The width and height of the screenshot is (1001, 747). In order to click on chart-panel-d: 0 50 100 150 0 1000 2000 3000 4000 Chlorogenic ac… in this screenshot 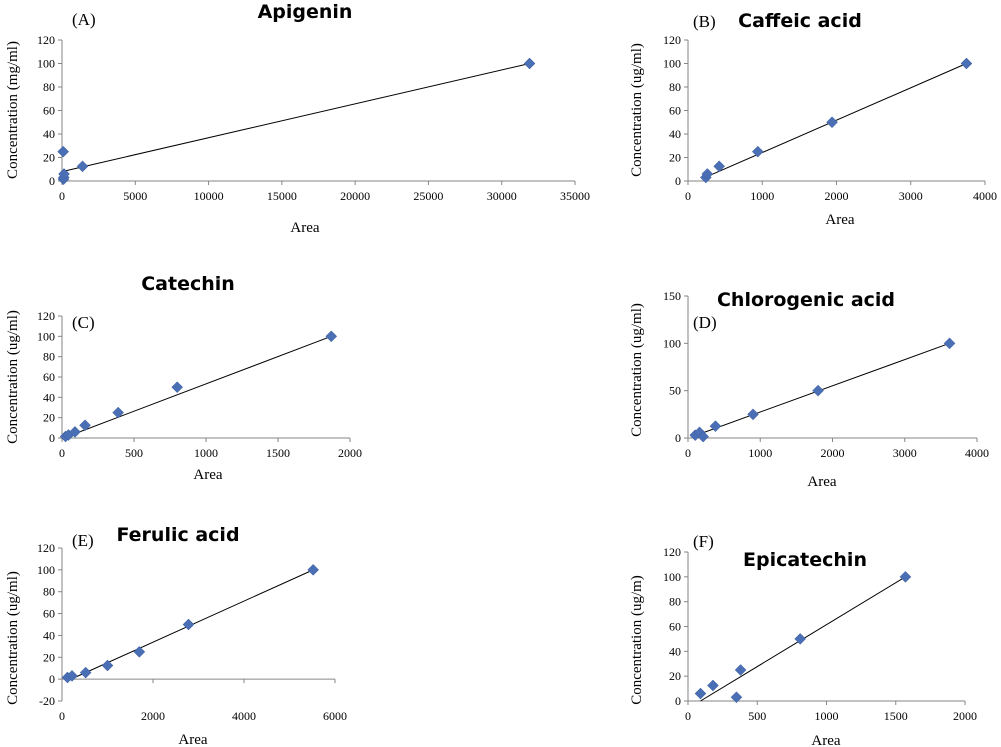, I will do `click(809, 389)`.